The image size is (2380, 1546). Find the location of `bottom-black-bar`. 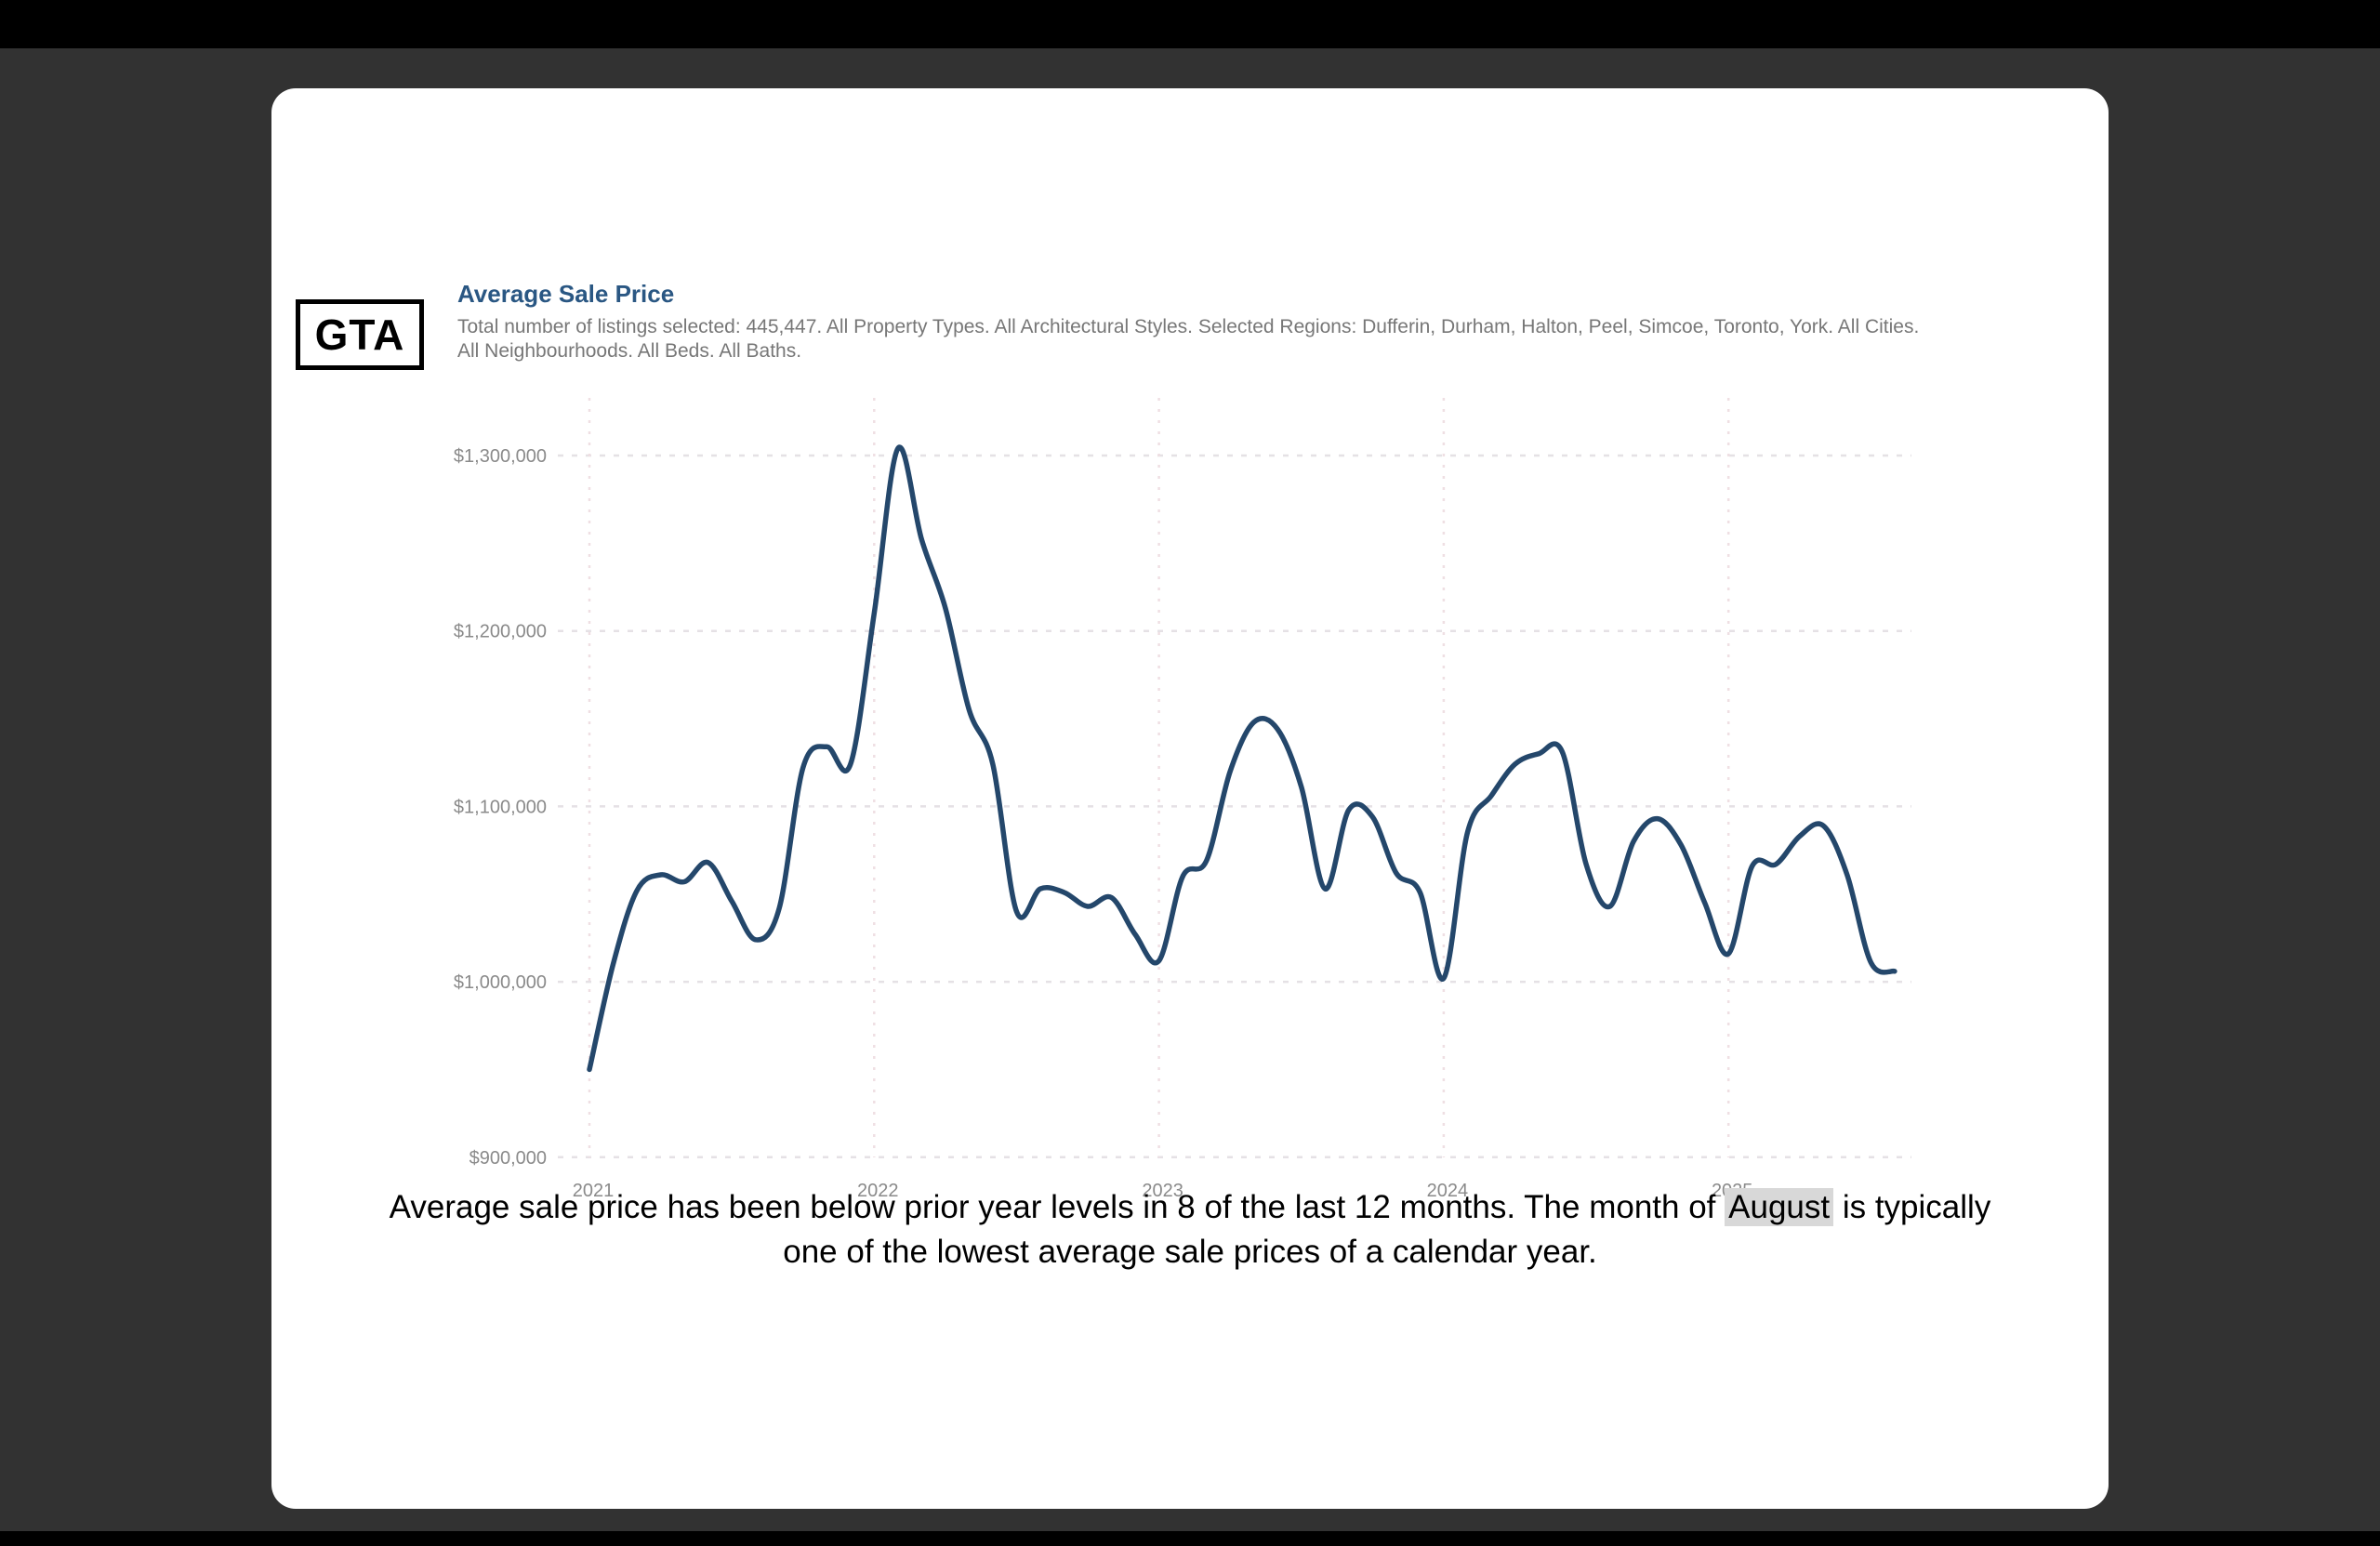

bottom-black-bar is located at coordinates (1190, 1538).